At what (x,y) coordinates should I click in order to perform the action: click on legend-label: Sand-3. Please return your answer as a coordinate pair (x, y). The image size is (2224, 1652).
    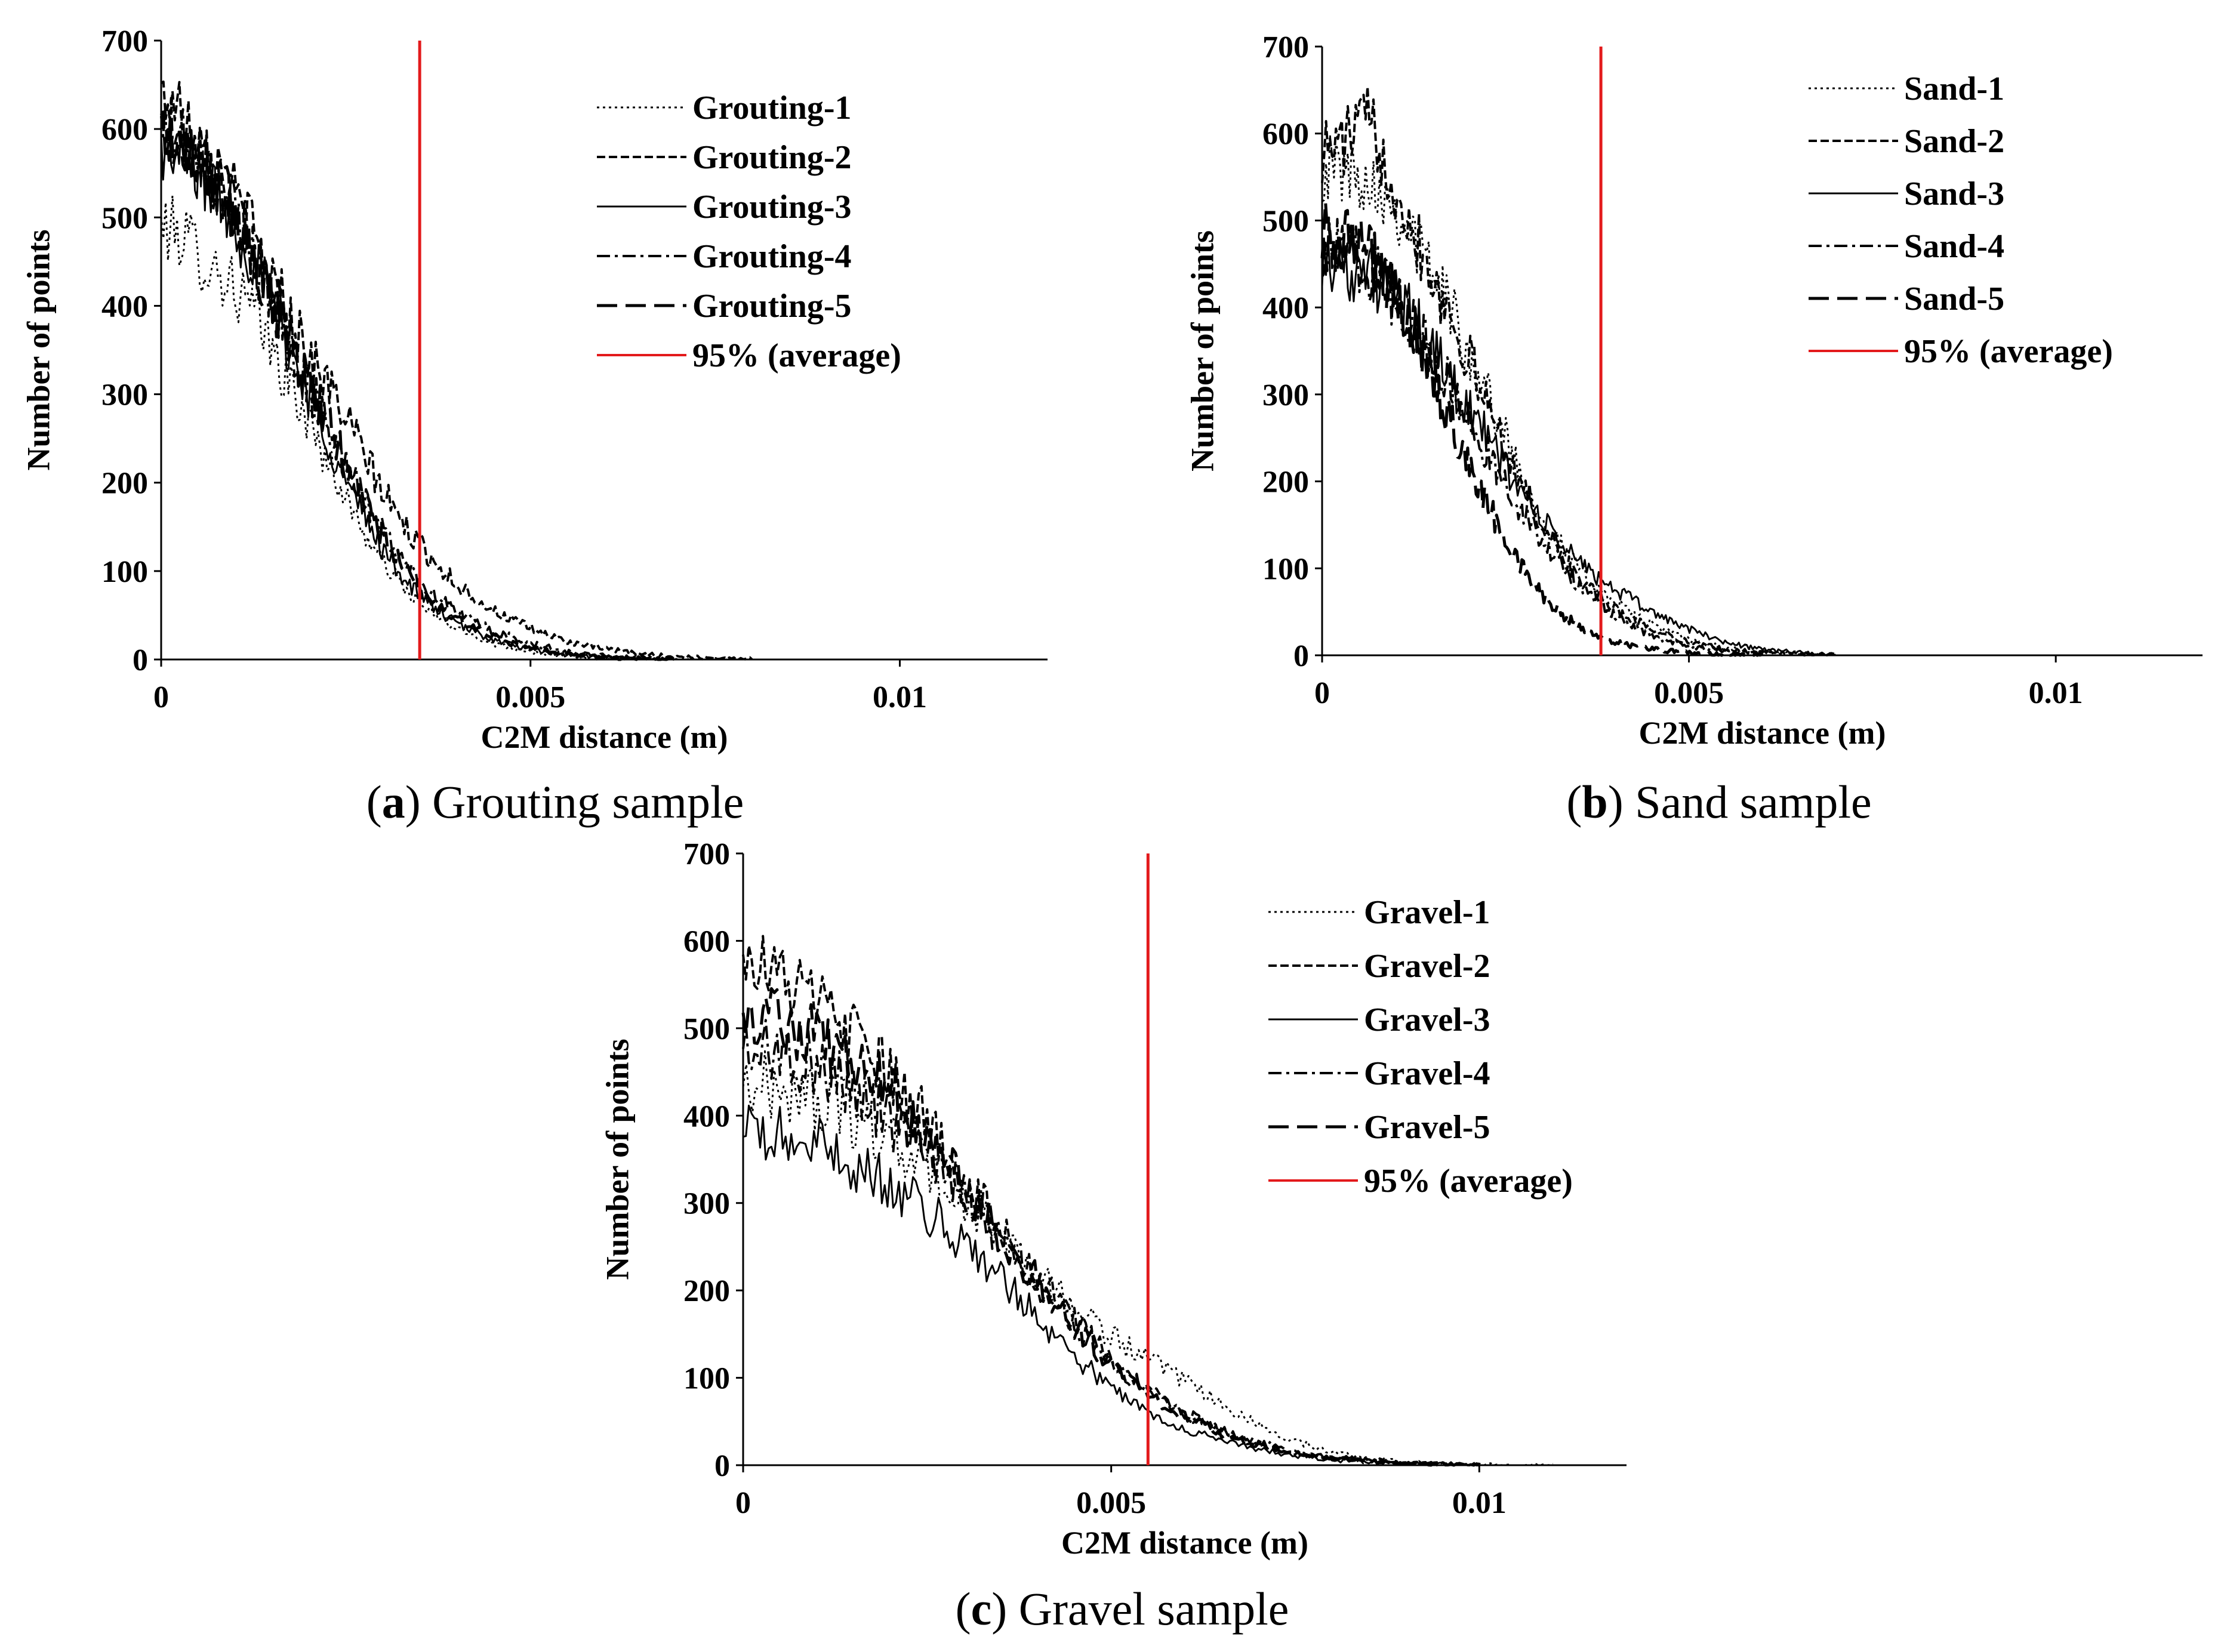
    Looking at the image, I should click on (1954, 194).